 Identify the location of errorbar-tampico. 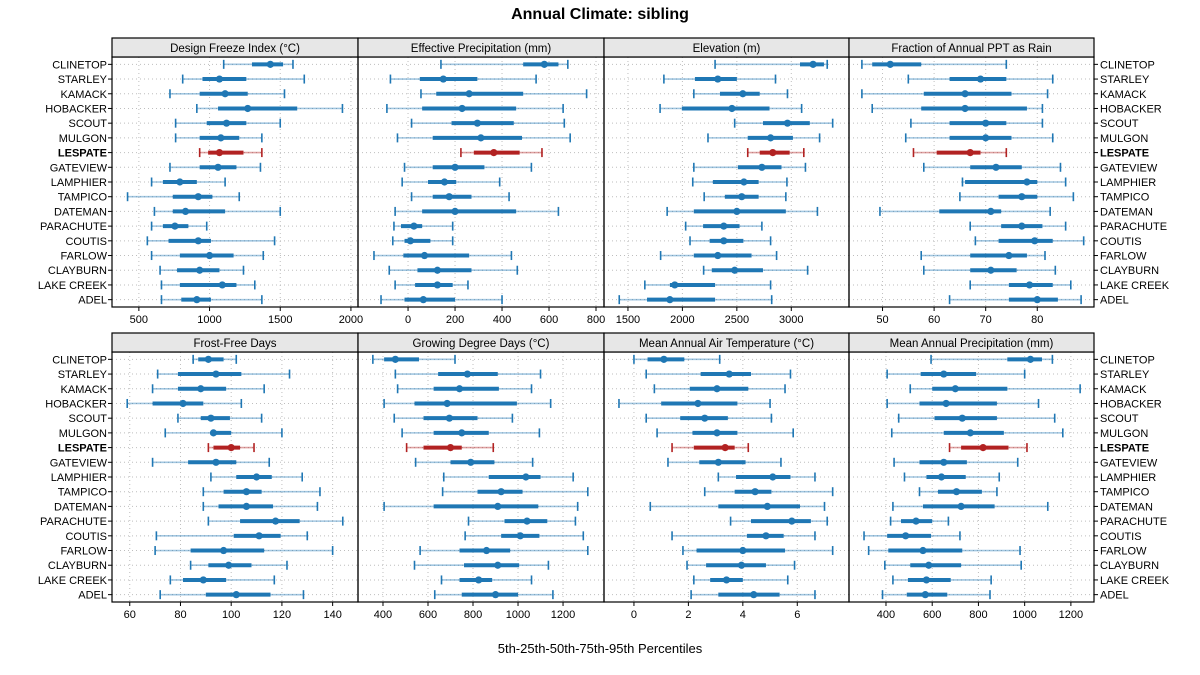
(515, 492).